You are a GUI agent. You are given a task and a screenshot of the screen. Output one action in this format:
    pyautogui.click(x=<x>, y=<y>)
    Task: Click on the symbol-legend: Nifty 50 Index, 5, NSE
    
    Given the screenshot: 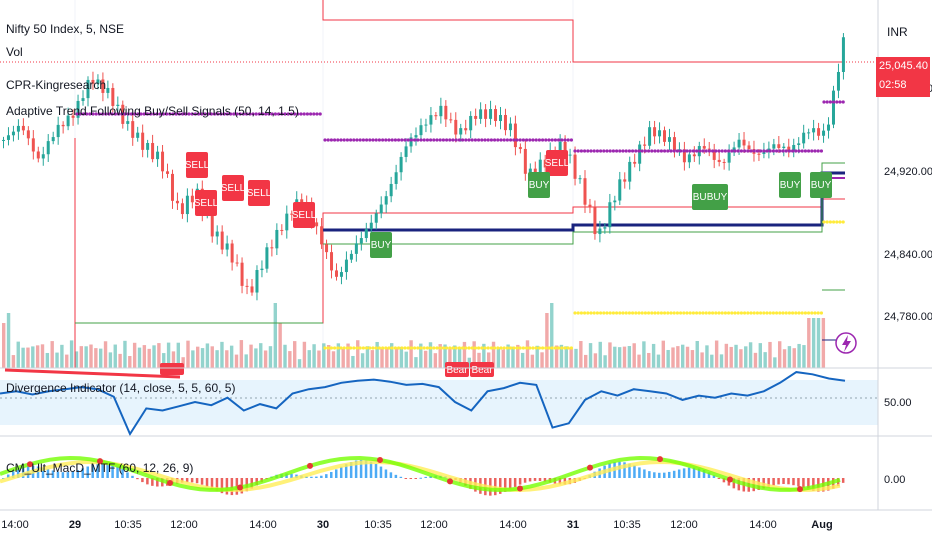 What is the action you would take?
    pyautogui.click(x=65, y=29)
    